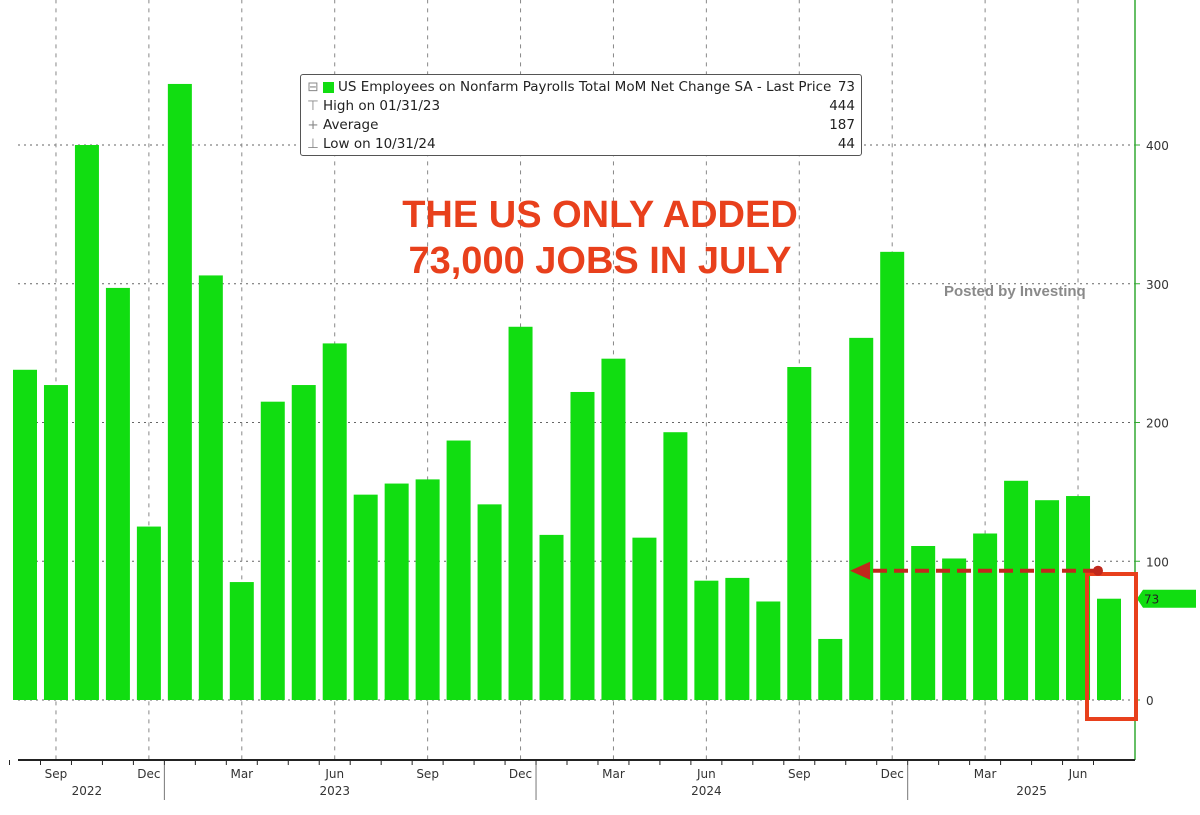 This screenshot has height=815, width=1200. What do you see at coordinates (1150, 701) in the screenshot?
I see `y-tick-label: 0` at bounding box center [1150, 701].